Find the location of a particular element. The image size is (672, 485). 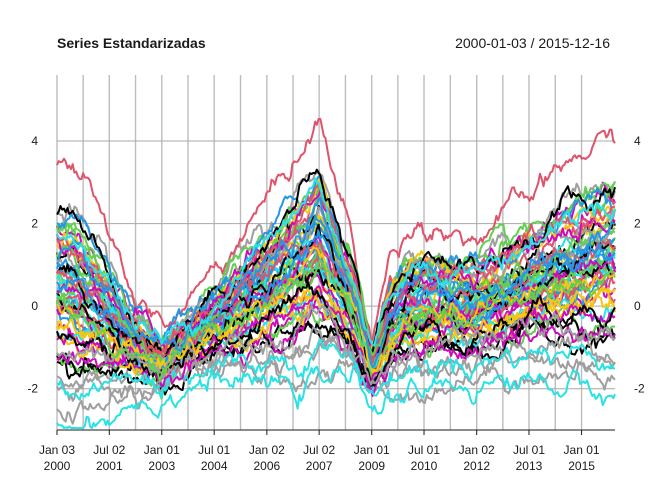

x-tick-label-year: 2009 is located at coordinates (371, 466).